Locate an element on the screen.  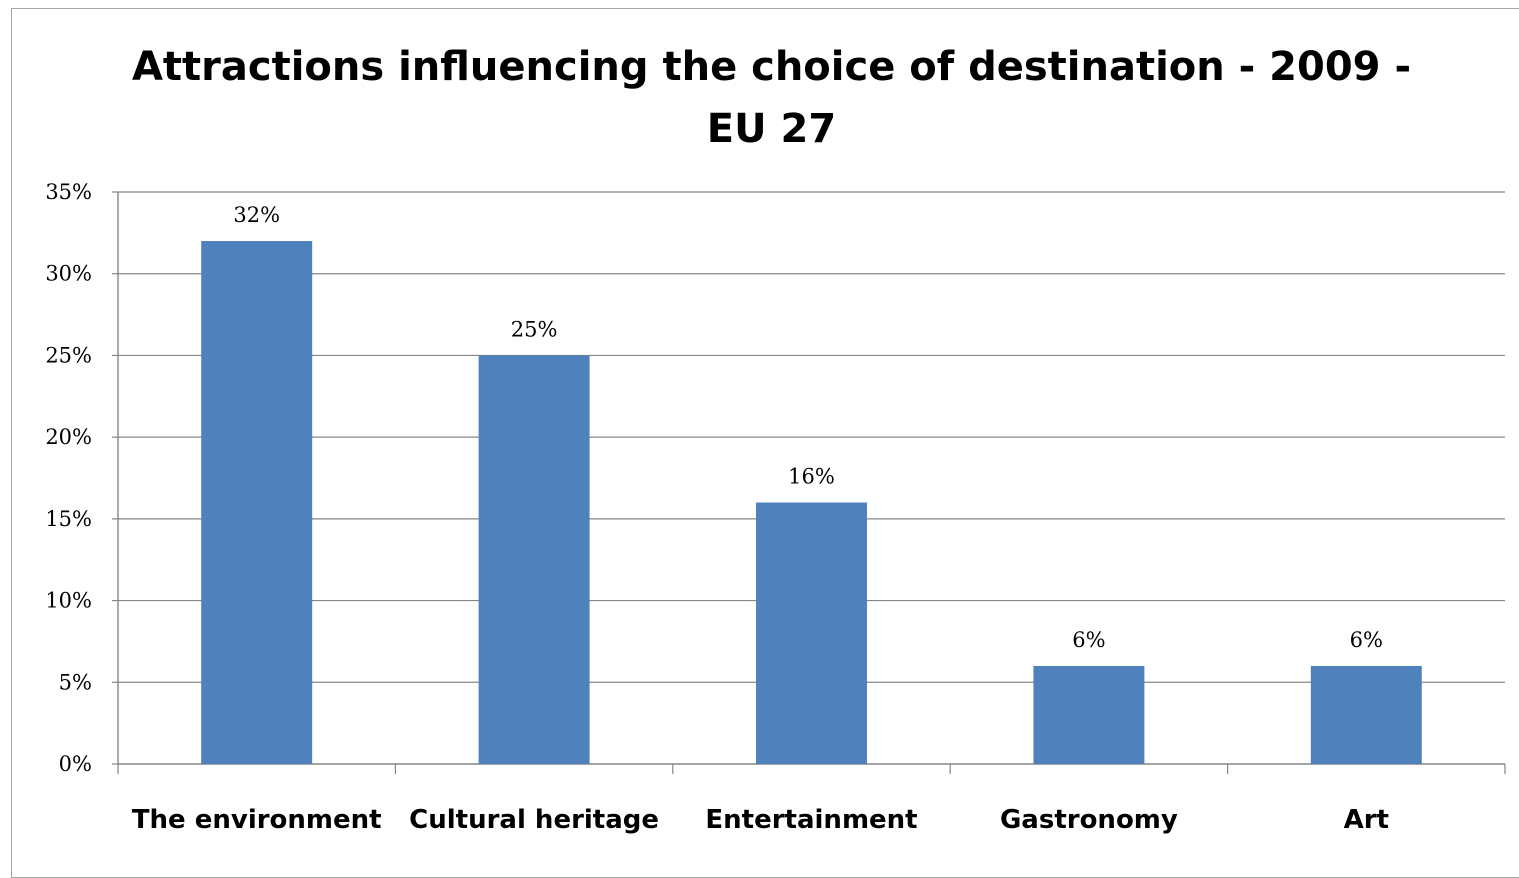
y-tick-label: 20% is located at coordinates (68, 437).